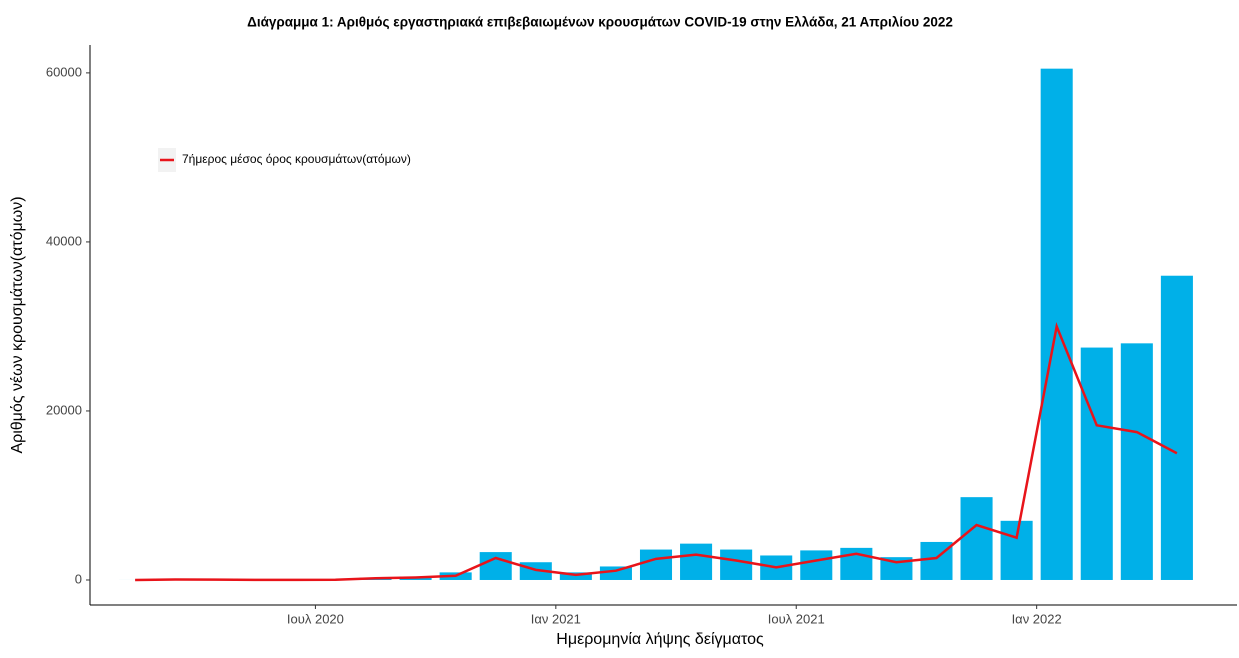 The height and width of the screenshot is (658, 1239). I want to click on y-axis-label: Αριθμός νέων κρουσμάτων(ατόμων), so click(17, 324).